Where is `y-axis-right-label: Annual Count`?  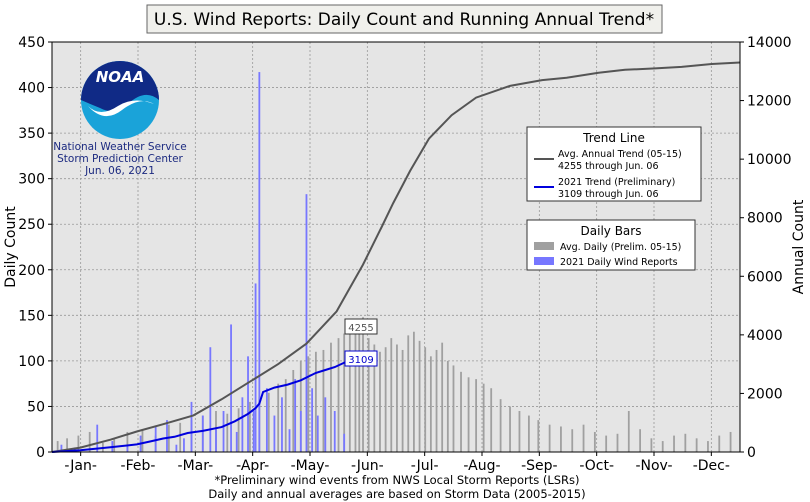
y-axis-right-label: Annual Count is located at coordinates (799, 246).